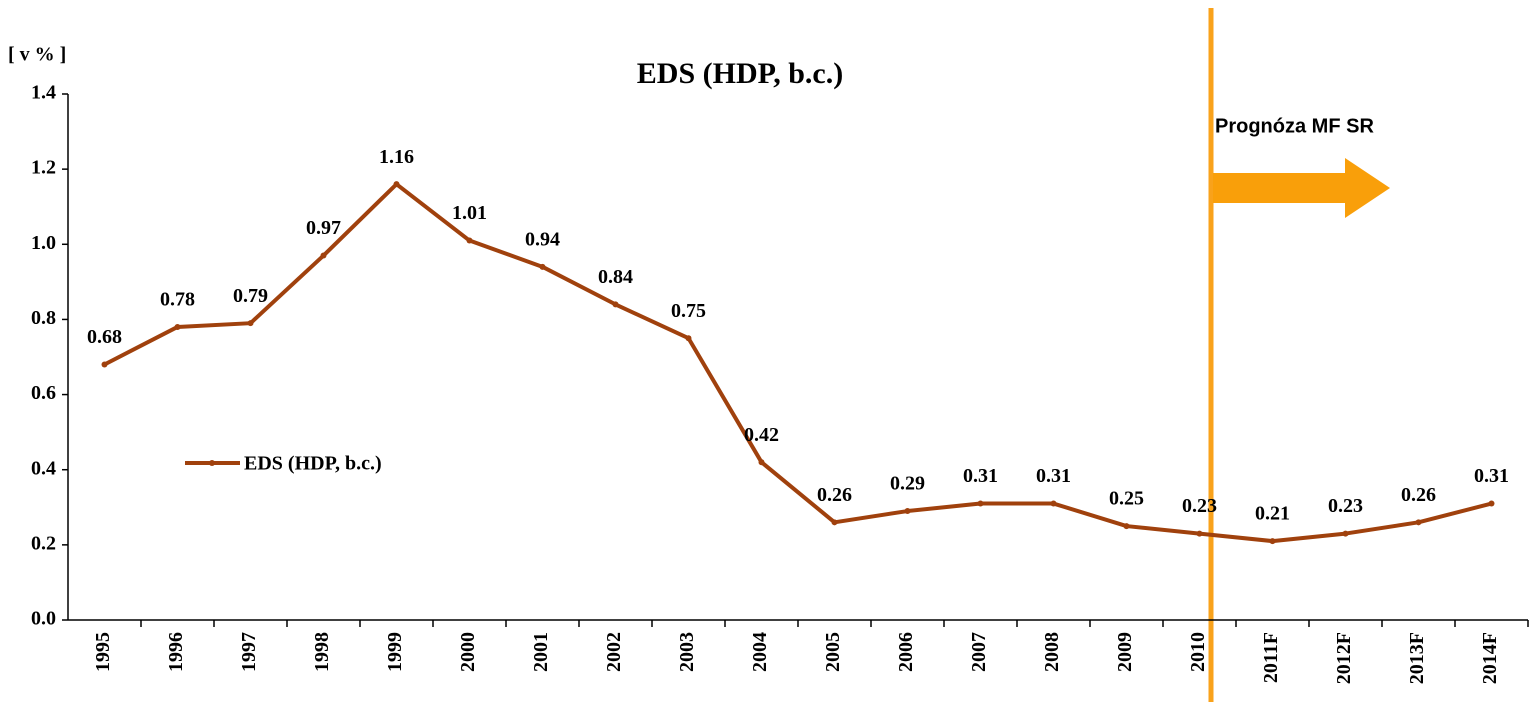 This screenshot has height=711, width=1533. I want to click on x-tick-label: 2010, so click(1198, 652).